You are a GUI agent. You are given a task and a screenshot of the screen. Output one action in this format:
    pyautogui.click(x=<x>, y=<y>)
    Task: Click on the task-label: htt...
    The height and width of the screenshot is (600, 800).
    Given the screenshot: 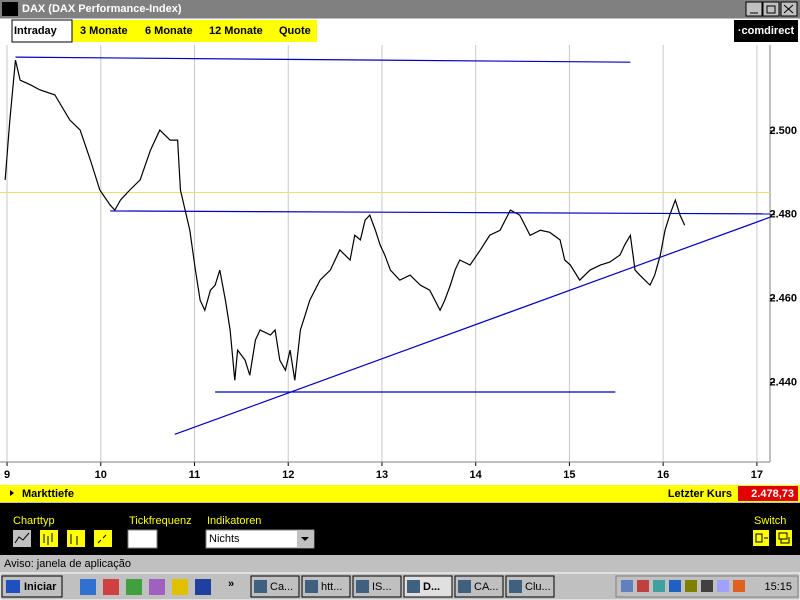 What is the action you would take?
    pyautogui.click(x=331, y=587)
    